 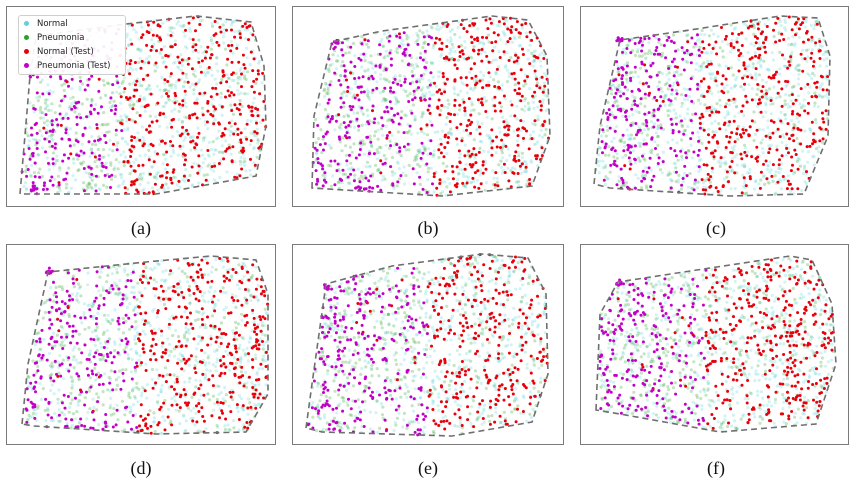 What do you see at coordinates (428, 106) in the screenshot?
I see `scatter-panel-b` at bounding box center [428, 106].